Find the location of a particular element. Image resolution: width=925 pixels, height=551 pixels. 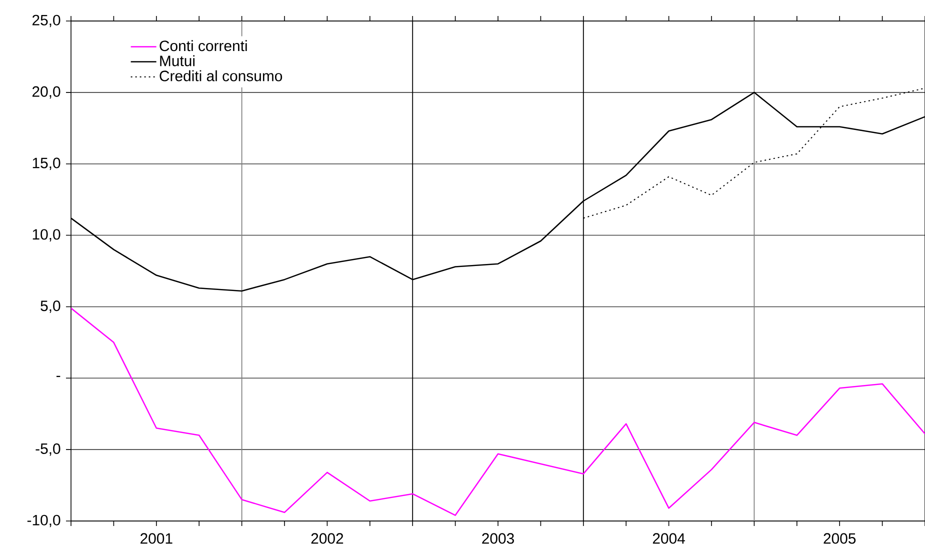

x-tick-label: 2003 is located at coordinates (498, 538).